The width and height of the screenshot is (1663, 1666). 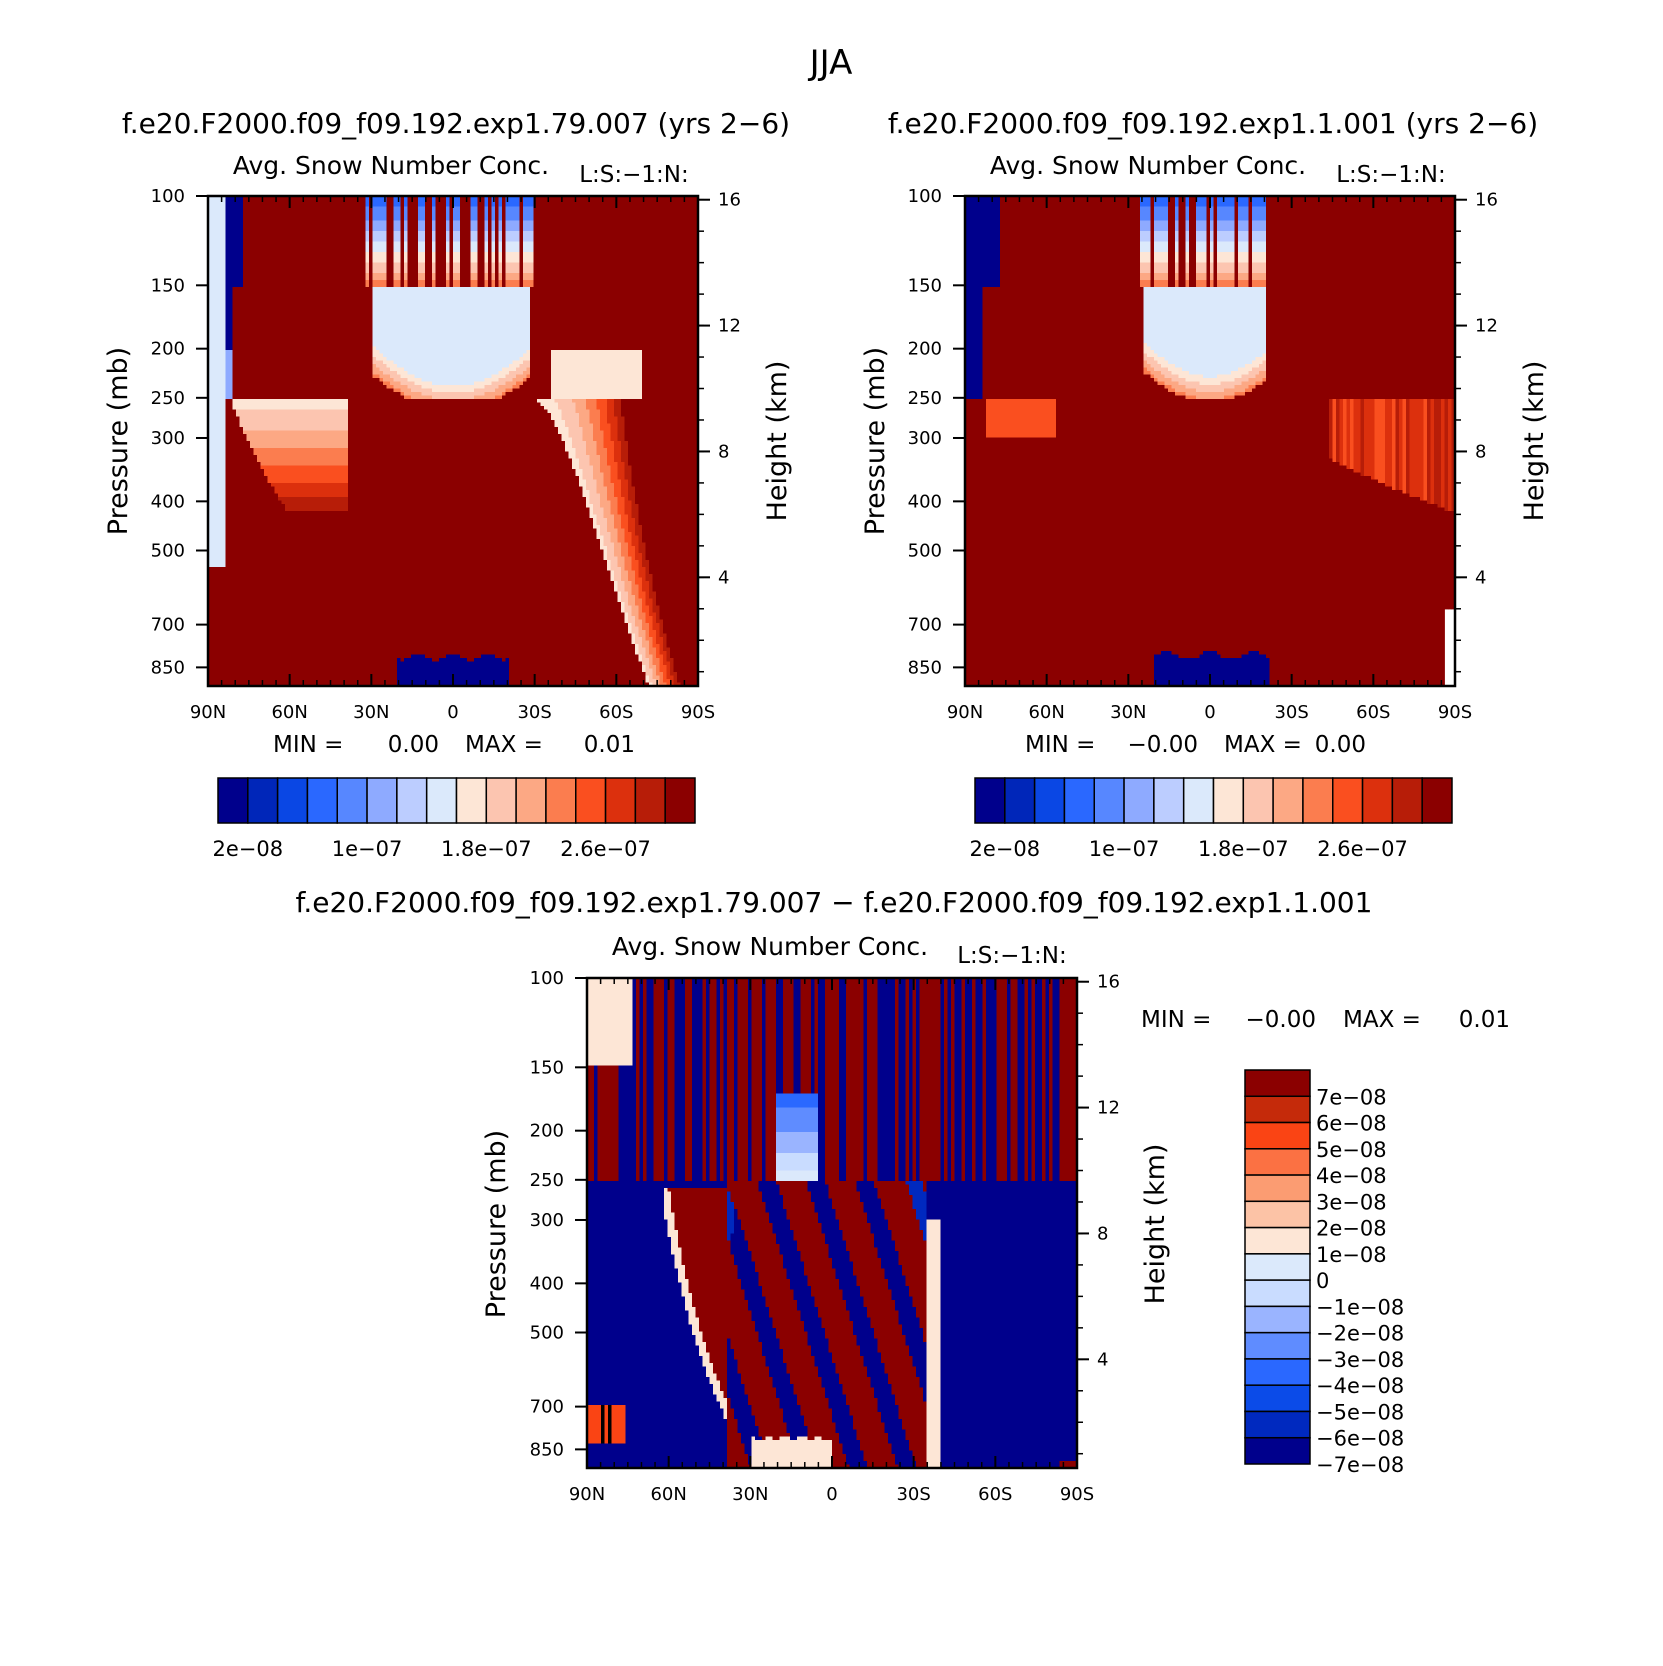 I want to click on variable-code: L:S:−1:N:, so click(x=634, y=175).